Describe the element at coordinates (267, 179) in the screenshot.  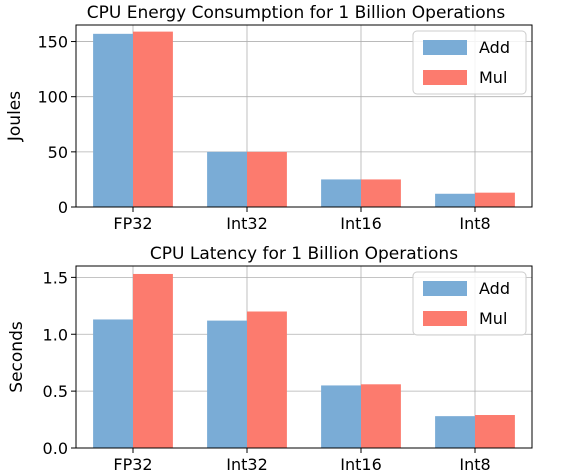
I see `energy-bar-mul-int32` at that location.